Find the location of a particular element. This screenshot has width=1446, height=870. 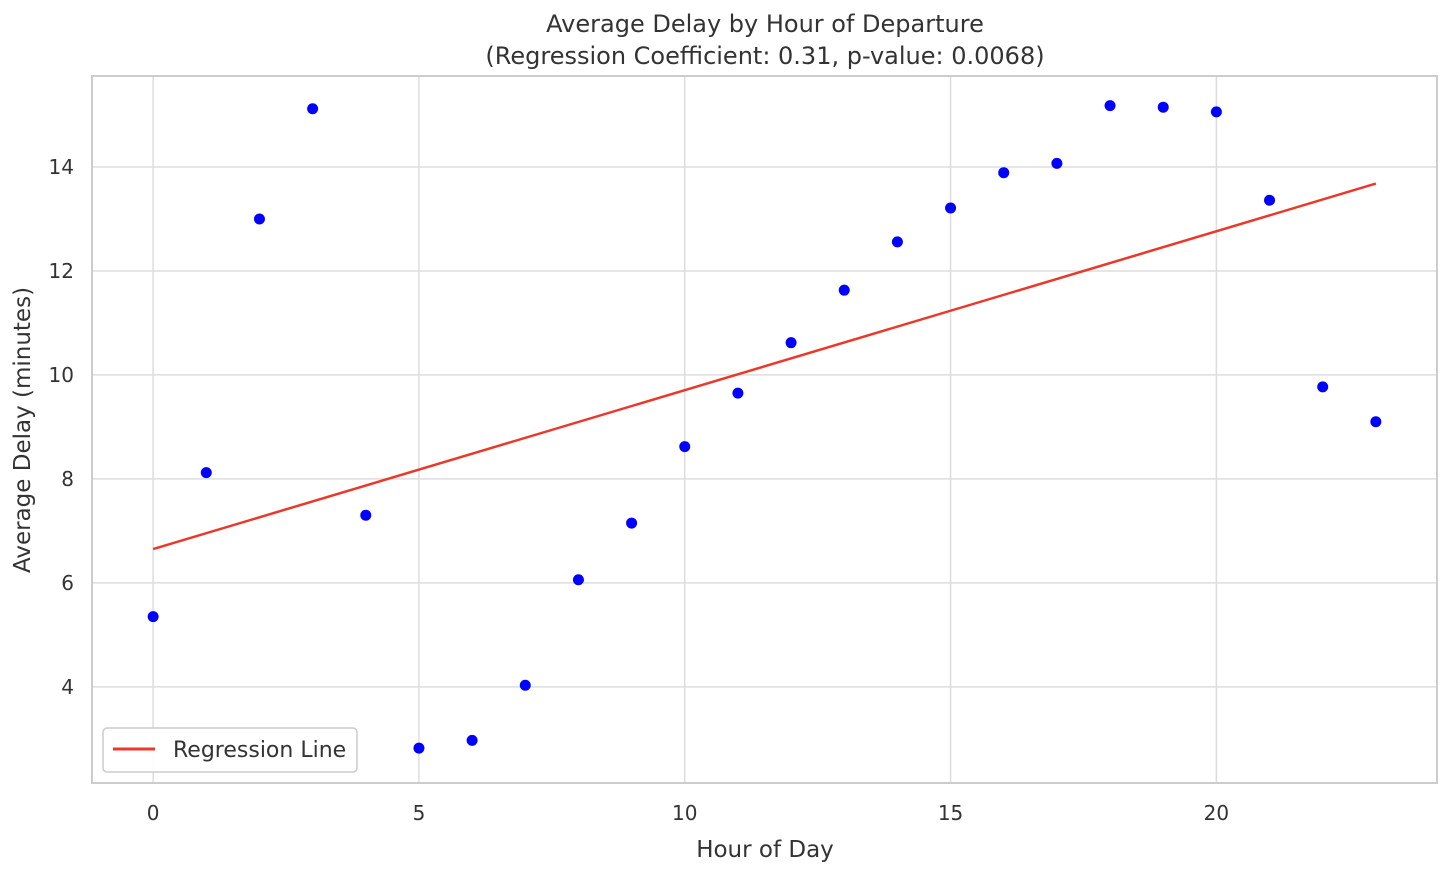

x-axis-label: Hour of Day is located at coordinates (765, 850).